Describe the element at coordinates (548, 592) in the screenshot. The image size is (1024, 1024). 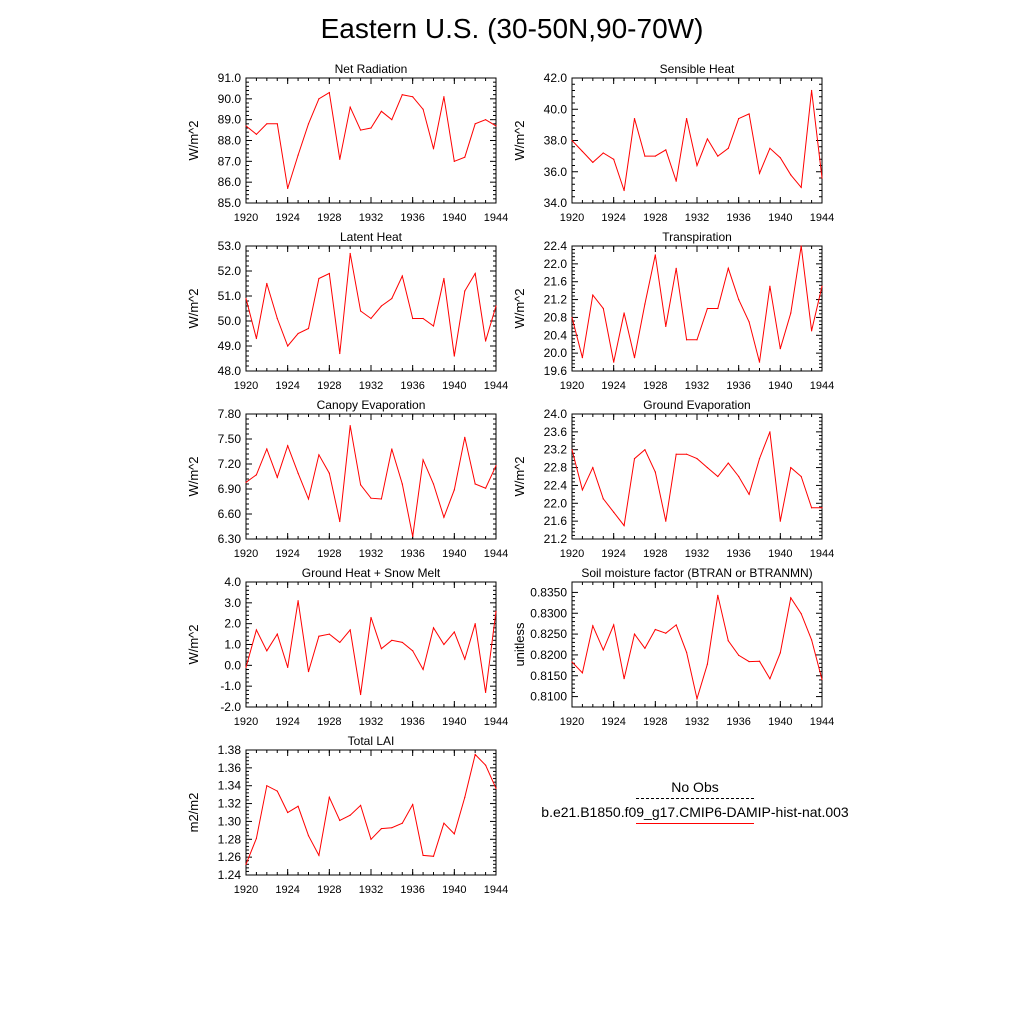
I see `y-tick-label: 0.8350` at that location.